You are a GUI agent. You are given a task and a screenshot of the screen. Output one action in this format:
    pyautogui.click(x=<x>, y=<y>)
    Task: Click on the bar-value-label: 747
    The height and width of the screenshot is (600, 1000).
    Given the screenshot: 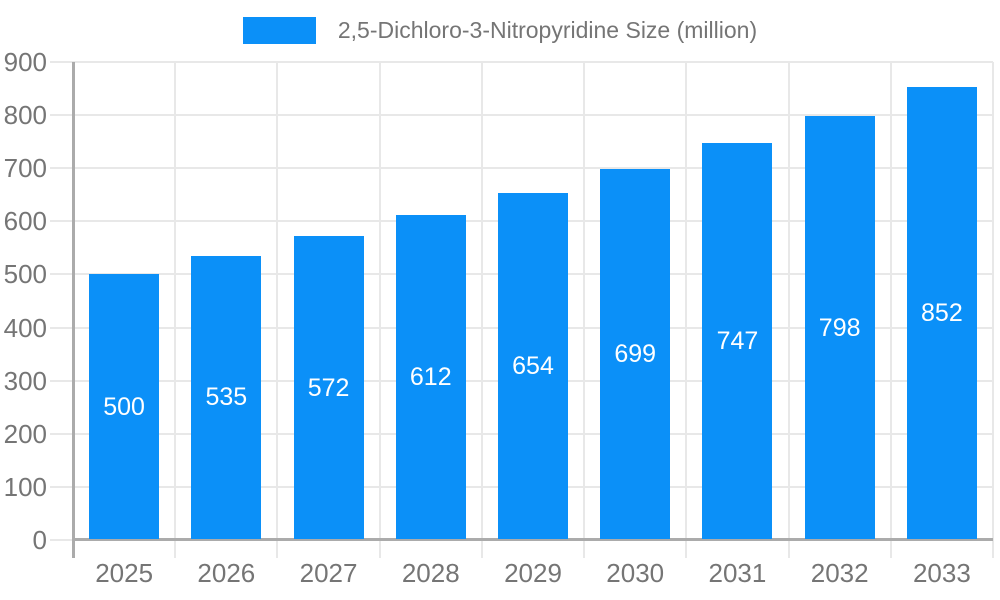 What is the action you would take?
    pyautogui.click(x=737, y=341)
    